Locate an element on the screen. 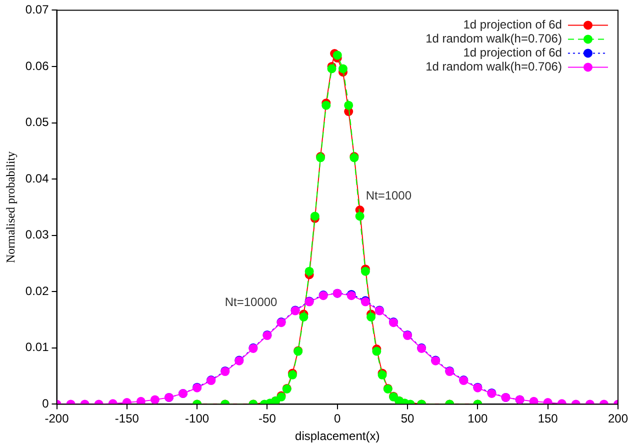 The image size is (631, 444). y-tick-label: 0.02 is located at coordinates (37, 291).